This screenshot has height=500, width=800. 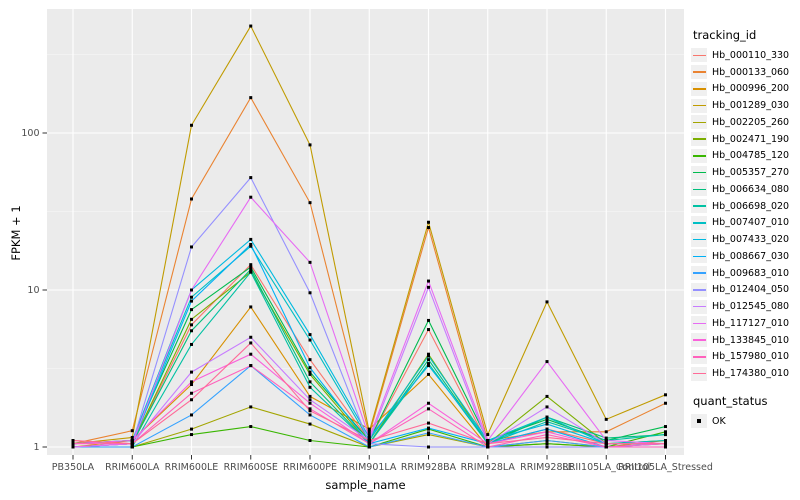 I want to click on legend-entry-Hb_008667_030: Hb_008667_030, so click(x=745, y=256).